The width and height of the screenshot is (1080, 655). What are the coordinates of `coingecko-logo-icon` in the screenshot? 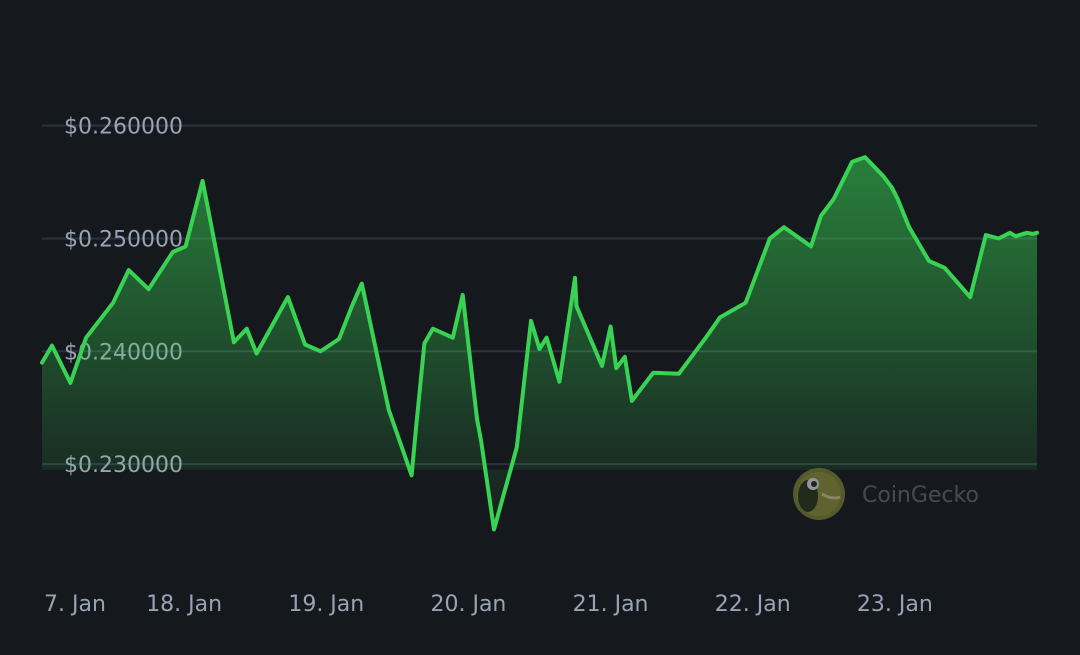 It's located at (819, 494).